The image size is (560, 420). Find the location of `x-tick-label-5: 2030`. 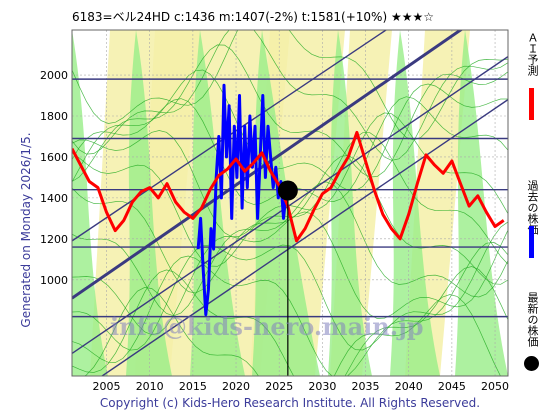

x-tick-label-5: 2030 is located at coordinates (322, 386).